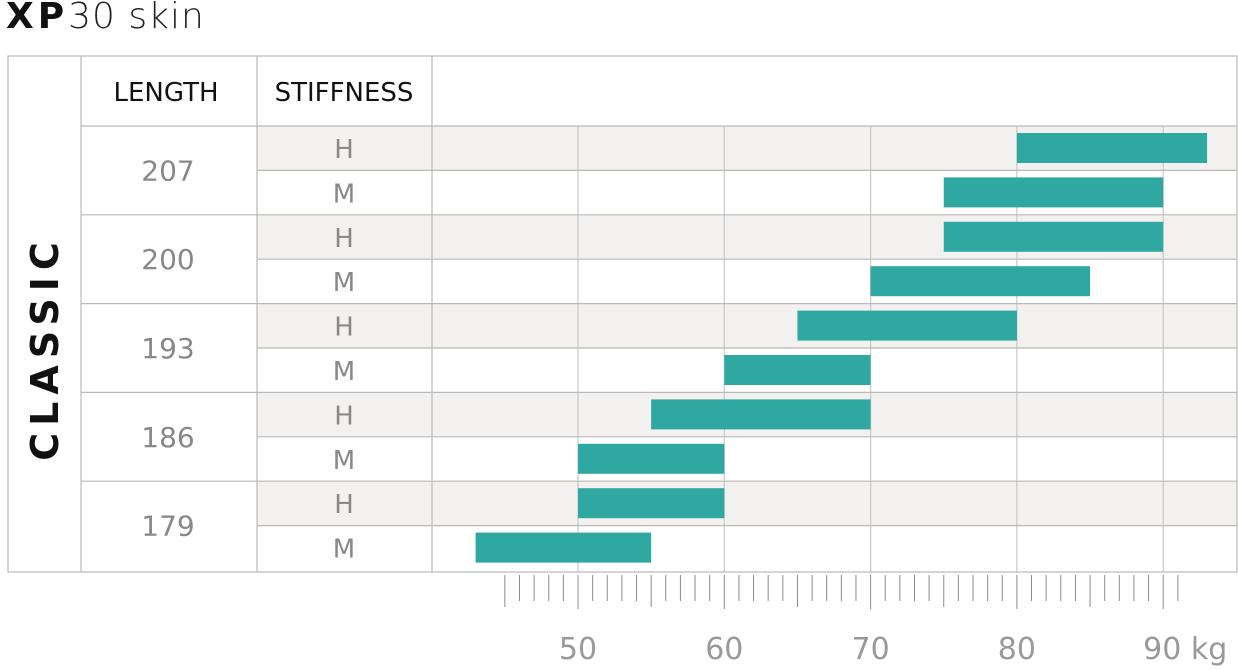 This screenshot has height=670, width=1238. I want to click on title-brand: XP, so click(37, 18).